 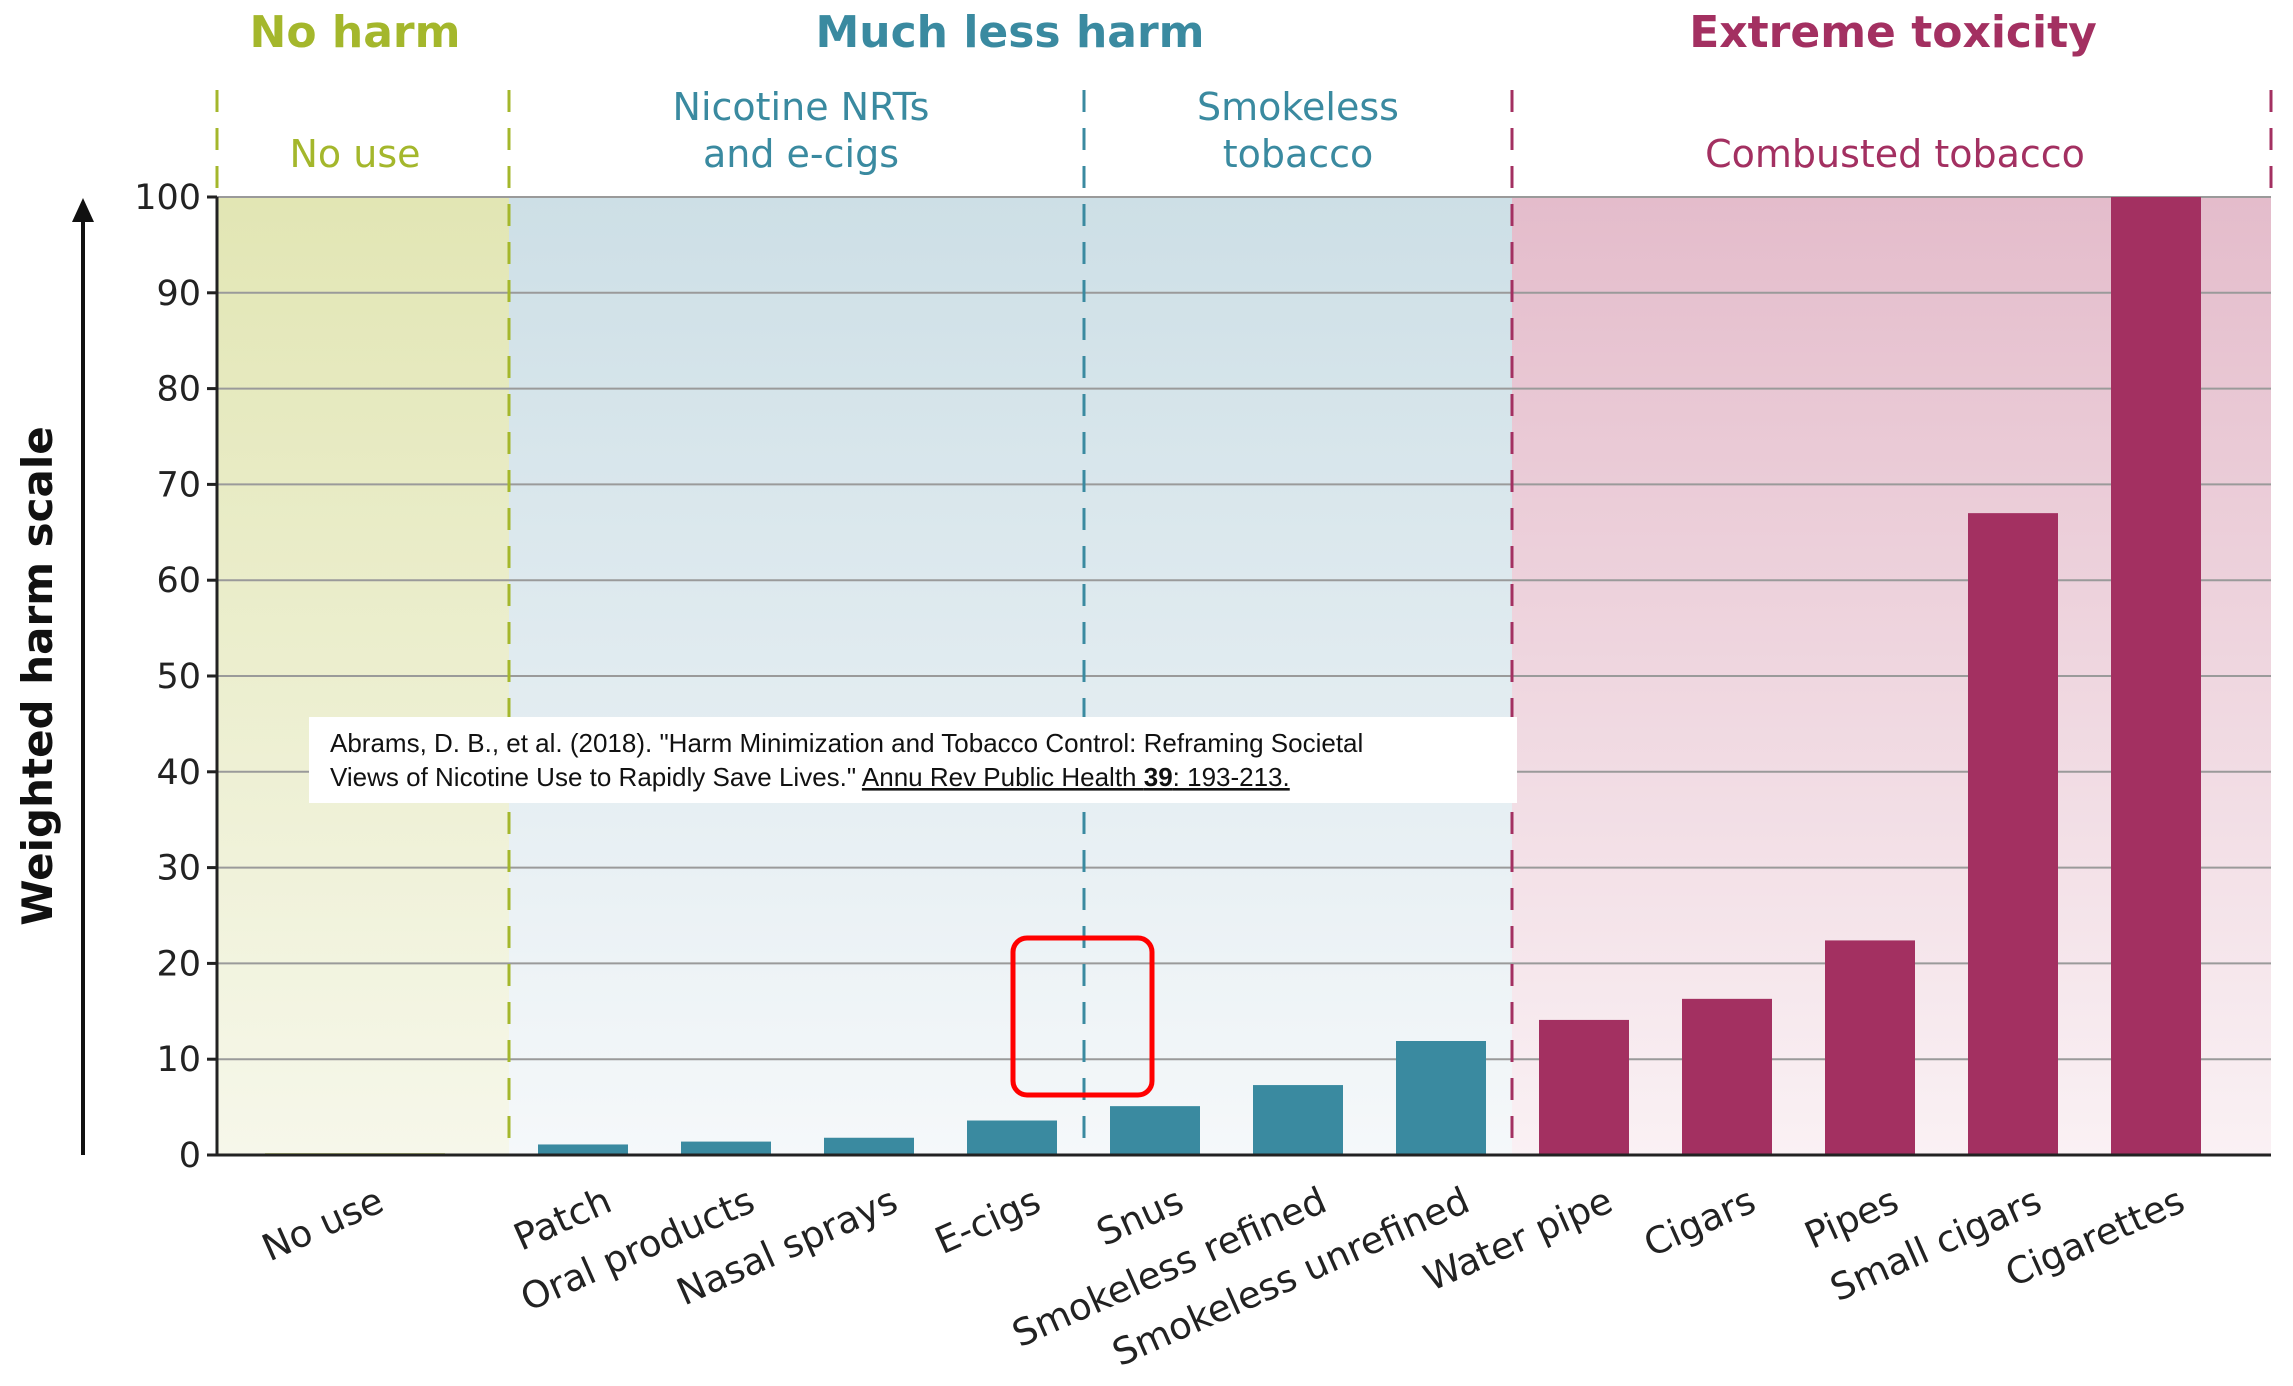 I want to click on subheader-smokeless-line2: tobacco, so click(x=1298, y=154).